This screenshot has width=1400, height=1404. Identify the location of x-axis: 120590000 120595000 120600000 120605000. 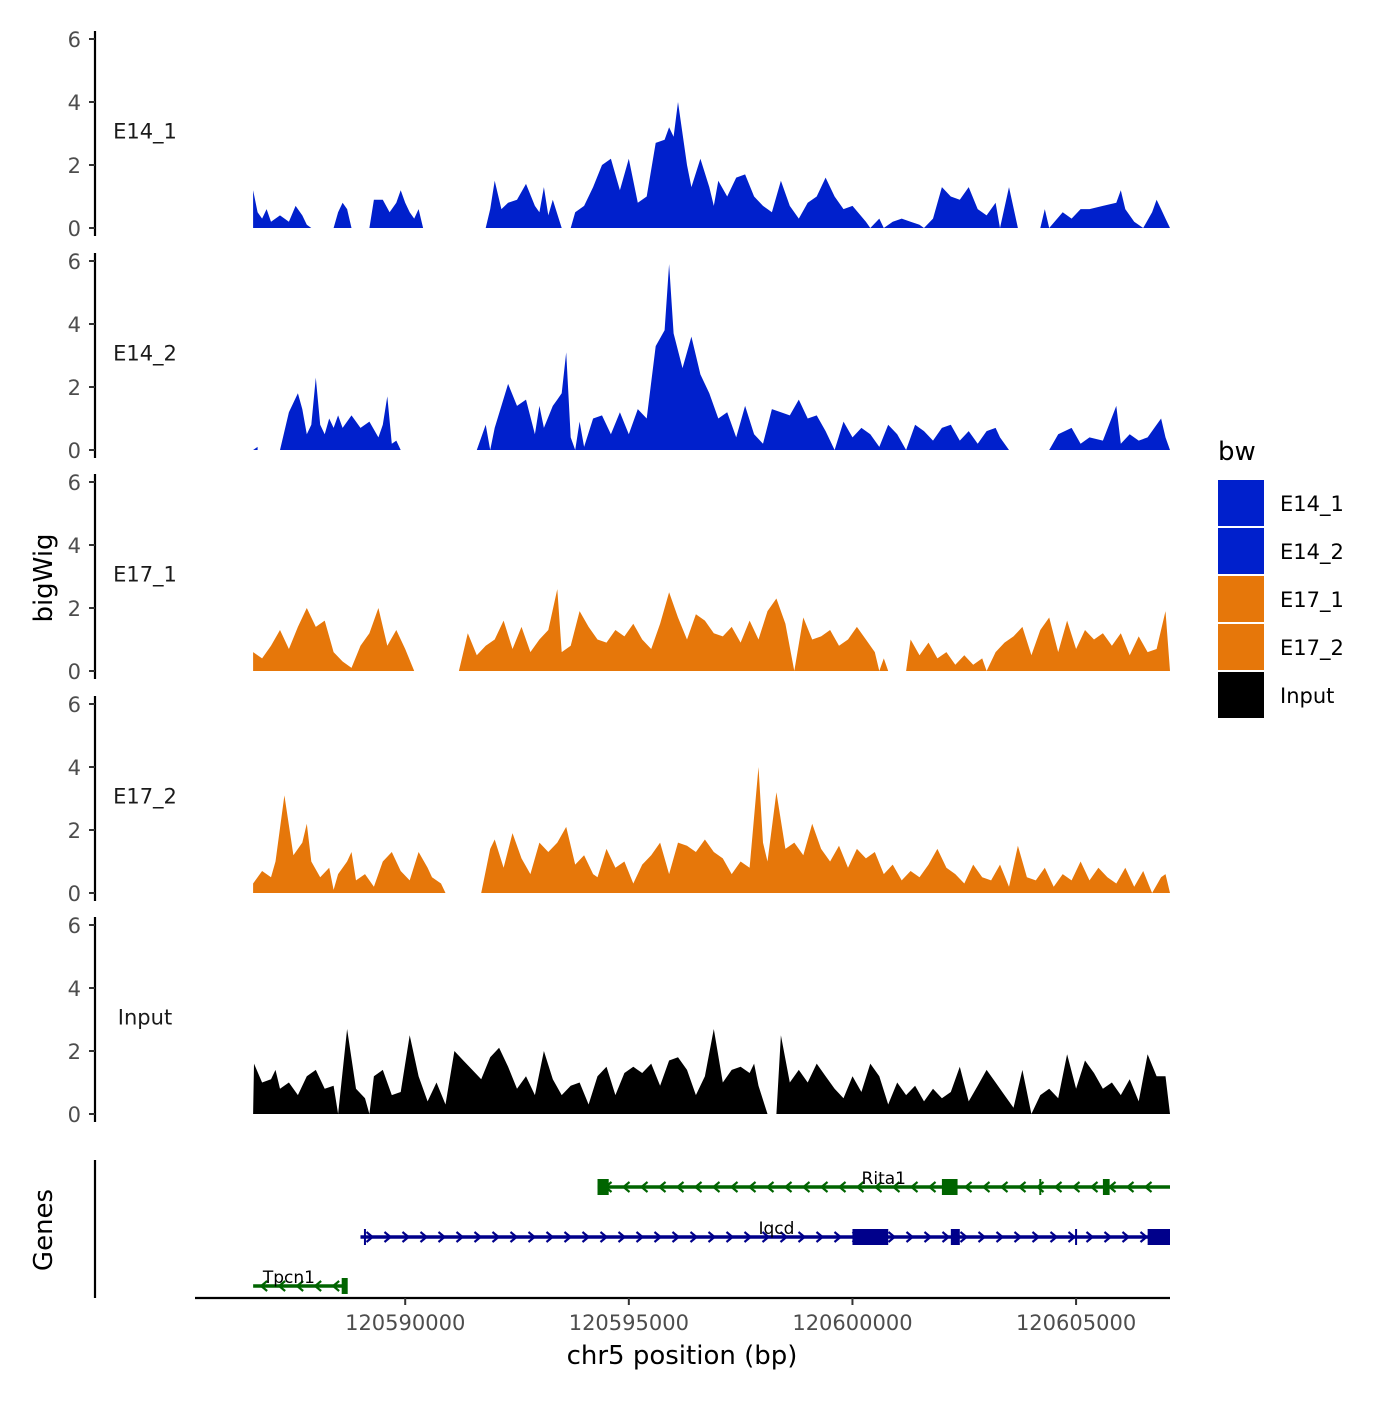
(682, 1315).